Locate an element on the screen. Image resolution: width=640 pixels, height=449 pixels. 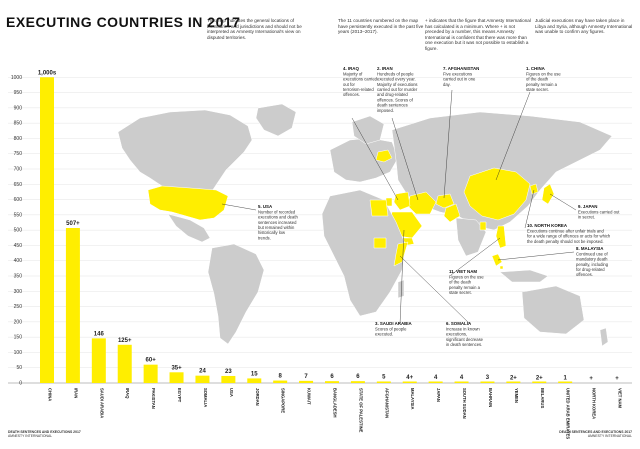
category-label: AFGHANISTAN is located at coordinates (386, 403).